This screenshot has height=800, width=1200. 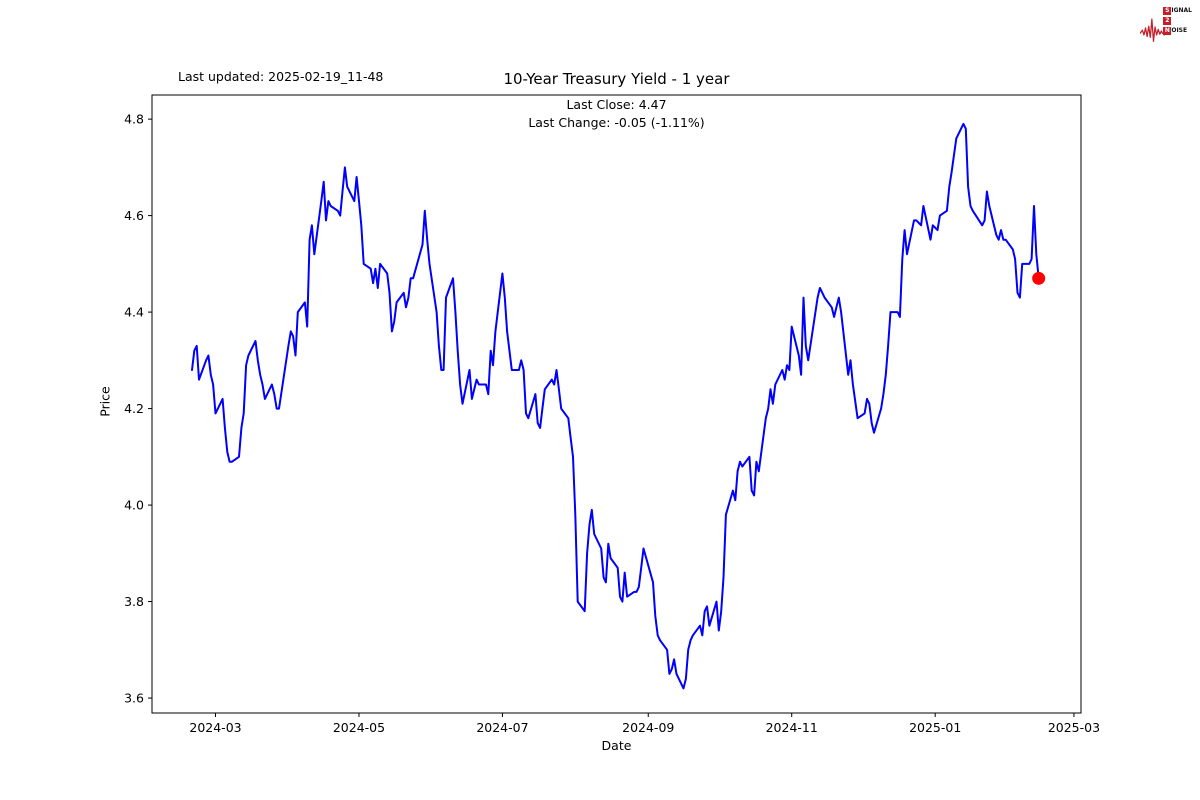 I want to click on x-tick-label: 2025-01, so click(x=935, y=727).